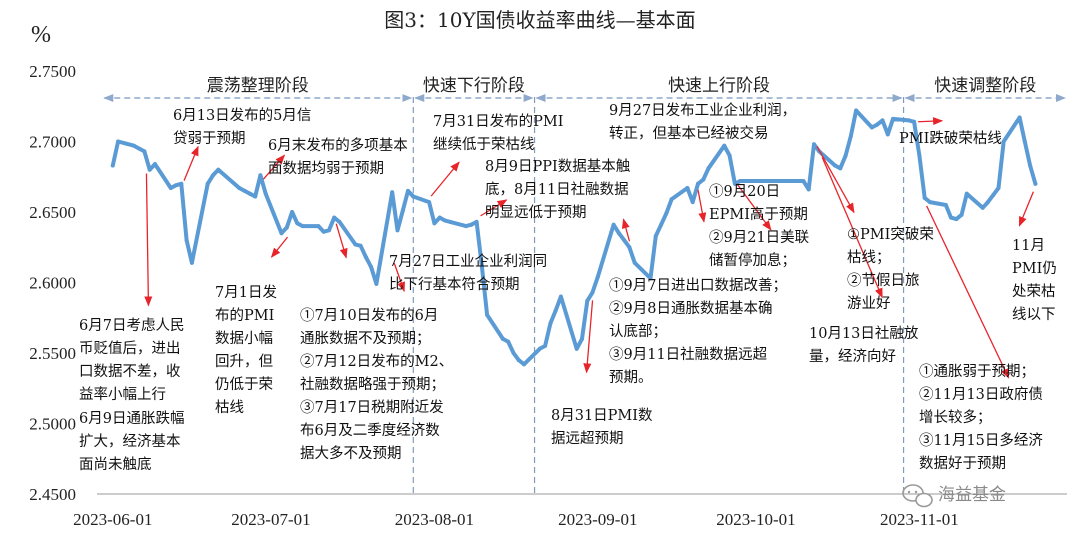 This screenshot has width=1080, height=539. I want to click on ann-sep20: ①9月20日 EPMI高于预期 ②9月21日美联储暂停加息；, so click(759, 226).